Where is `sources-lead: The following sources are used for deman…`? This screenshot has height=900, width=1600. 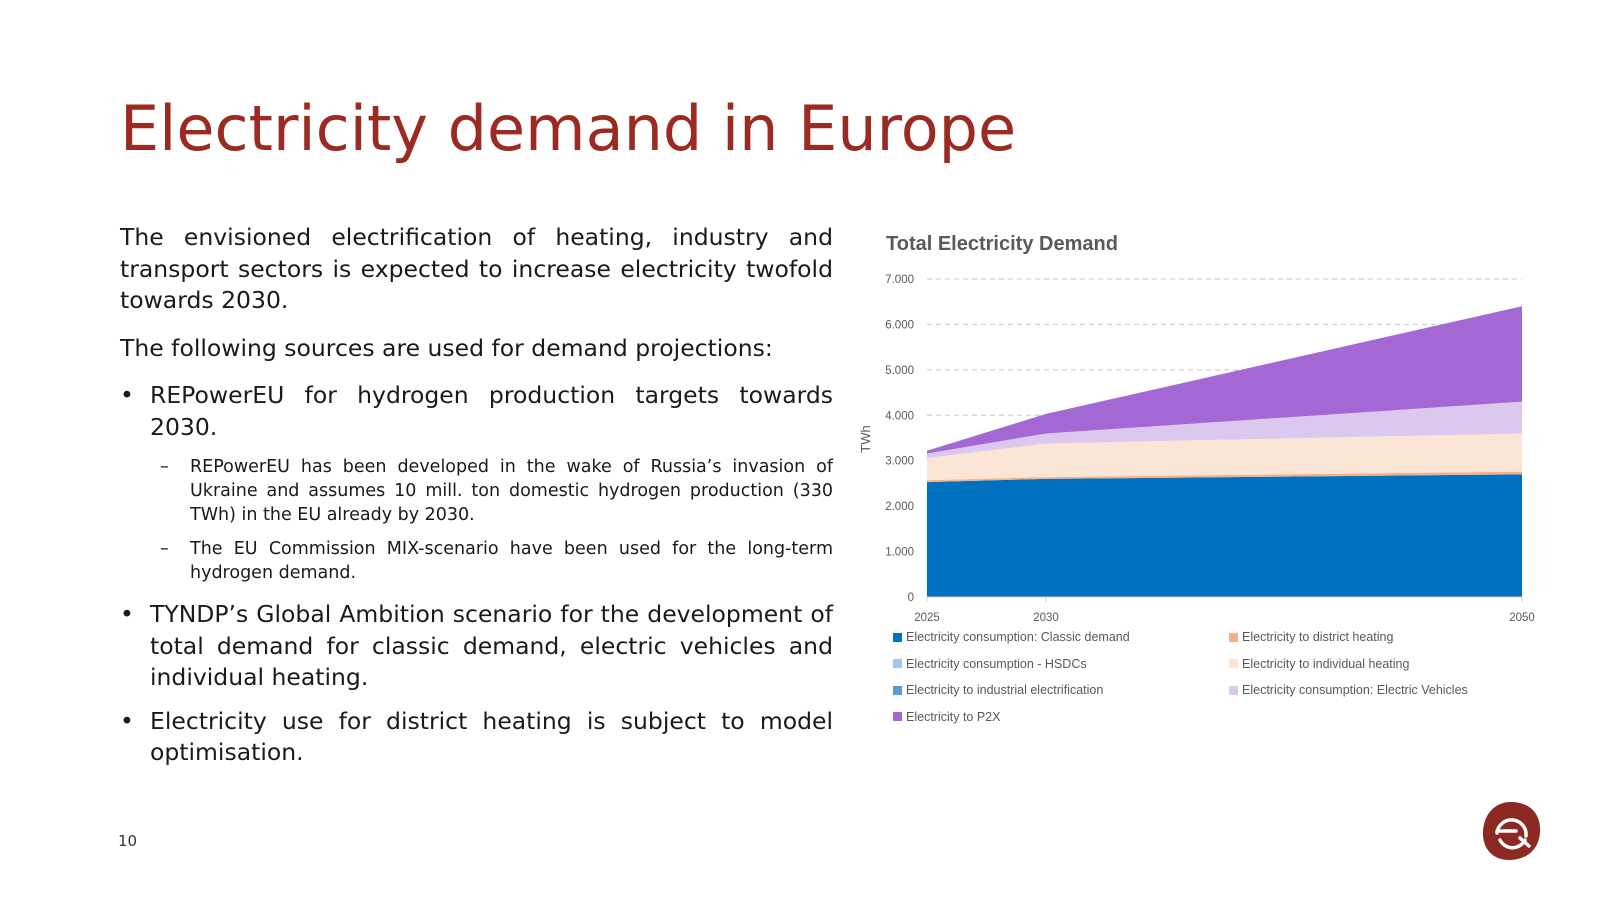
sources-lead: The following sources are used for deman… is located at coordinates (446, 347).